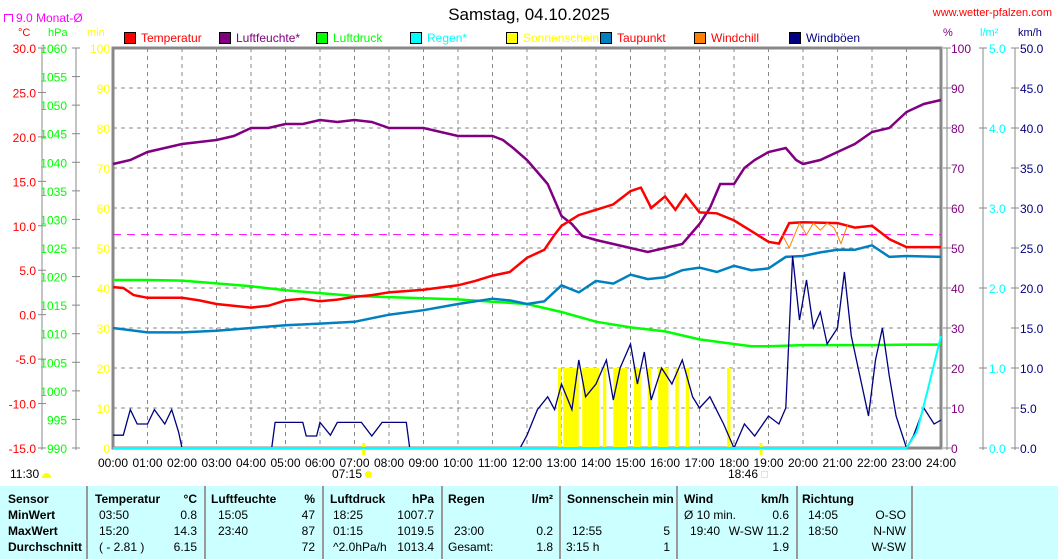  What do you see at coordinates (997, 49) in the screenshot?
I see `axis-label-rain: 5.0` at bounding box center [997, 49].